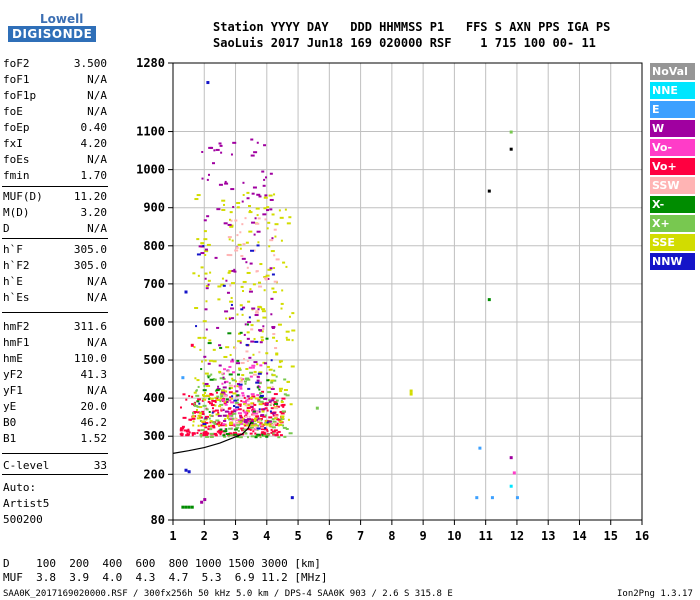 The image size is (700, 600). I want to click on logo-line2: DIGISONDE, so click(52, 34).